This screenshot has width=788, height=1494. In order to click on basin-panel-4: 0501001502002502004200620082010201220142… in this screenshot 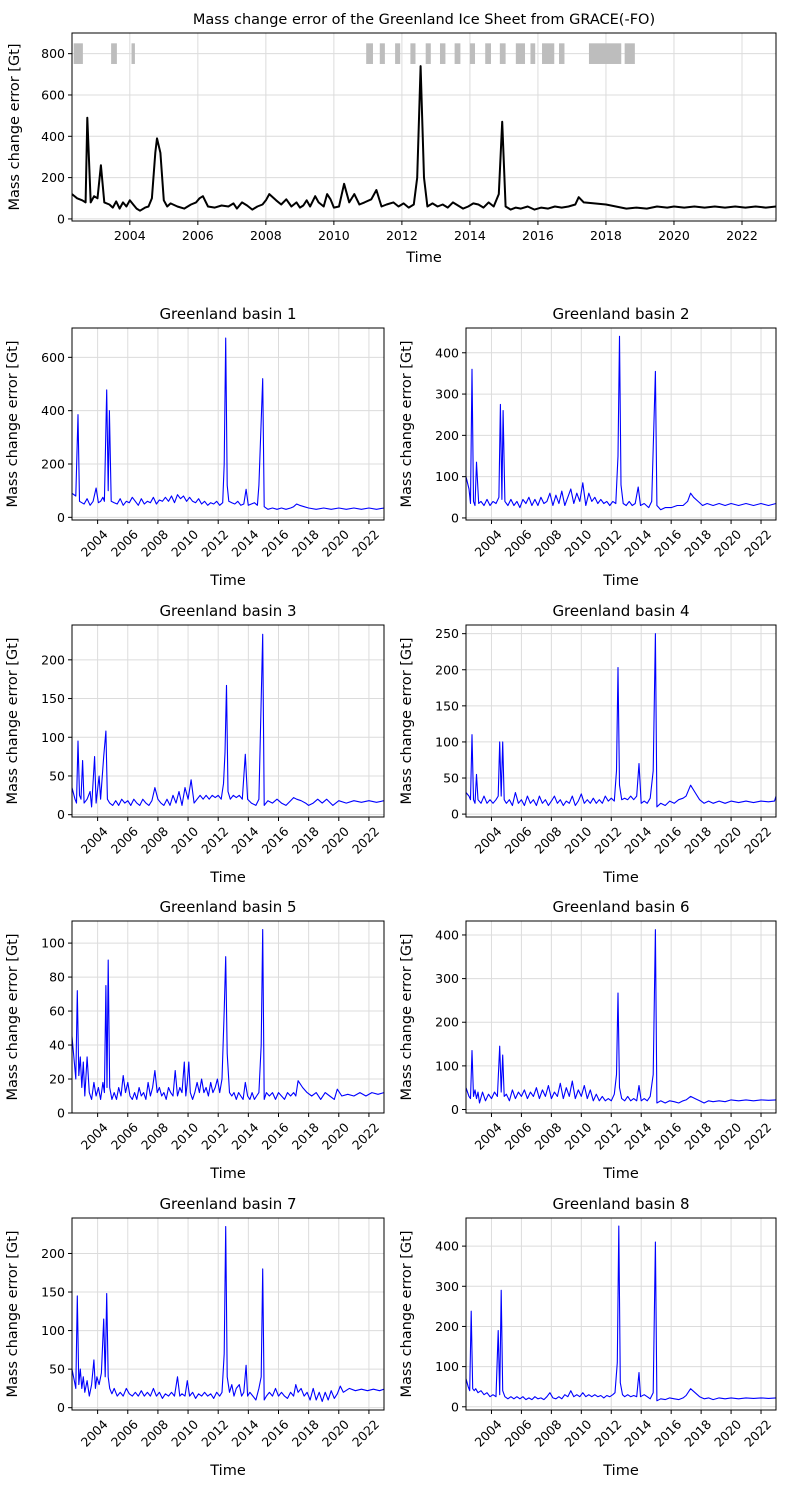, I will do `click(588, 744)`.